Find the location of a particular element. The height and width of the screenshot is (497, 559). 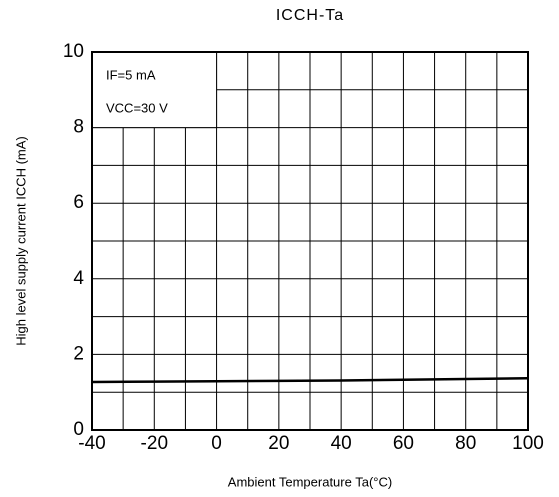

y-tick-label: 4 is located at coordinates (78, 278).